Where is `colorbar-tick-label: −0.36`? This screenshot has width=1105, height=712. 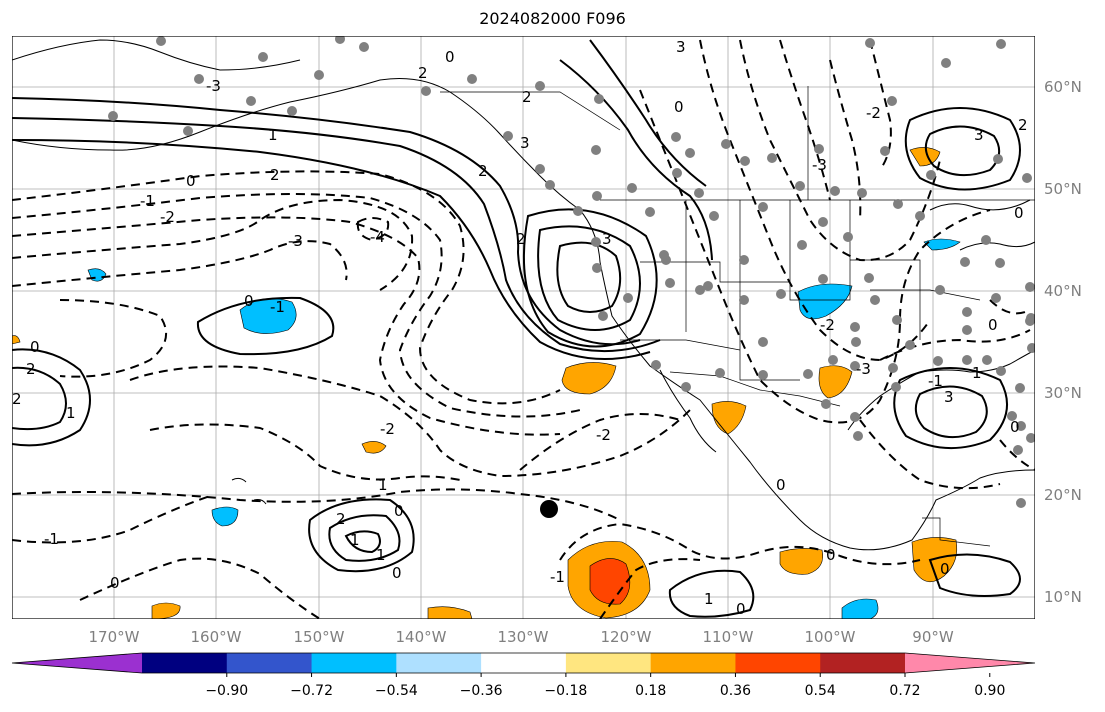 colorbar-tick-label: −0.36 is located at coordinates (481, 691).